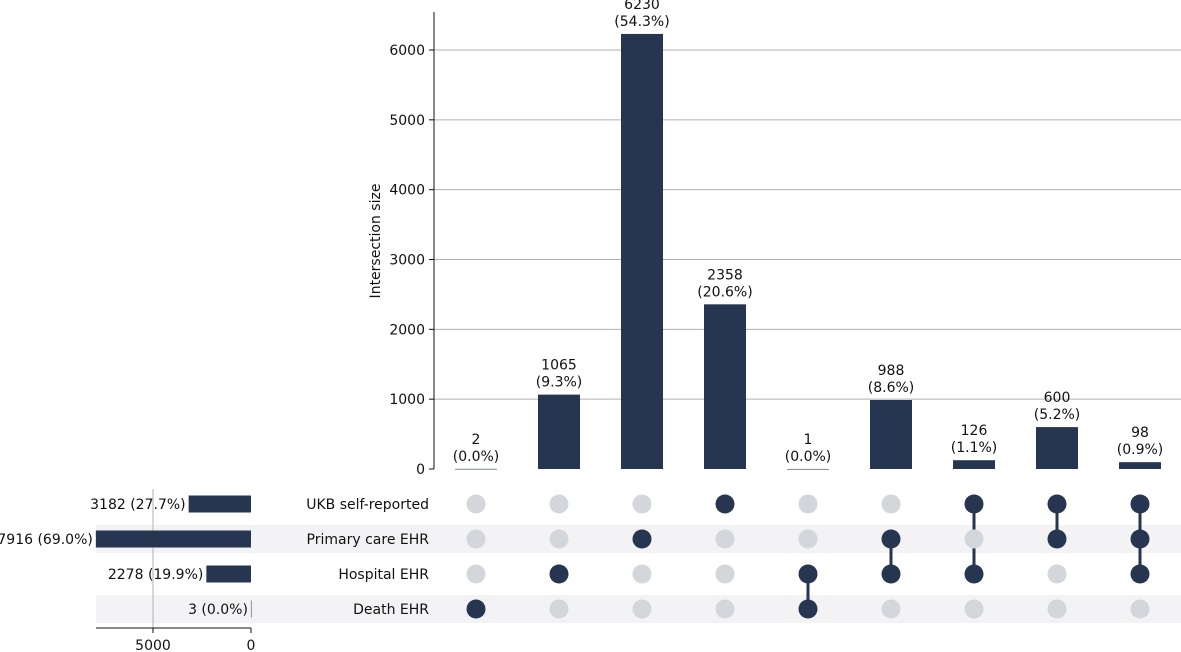 This screenshot has width=1181, height=652. I want to click on bar-percent-label: (1.1%), so click(974, 448).